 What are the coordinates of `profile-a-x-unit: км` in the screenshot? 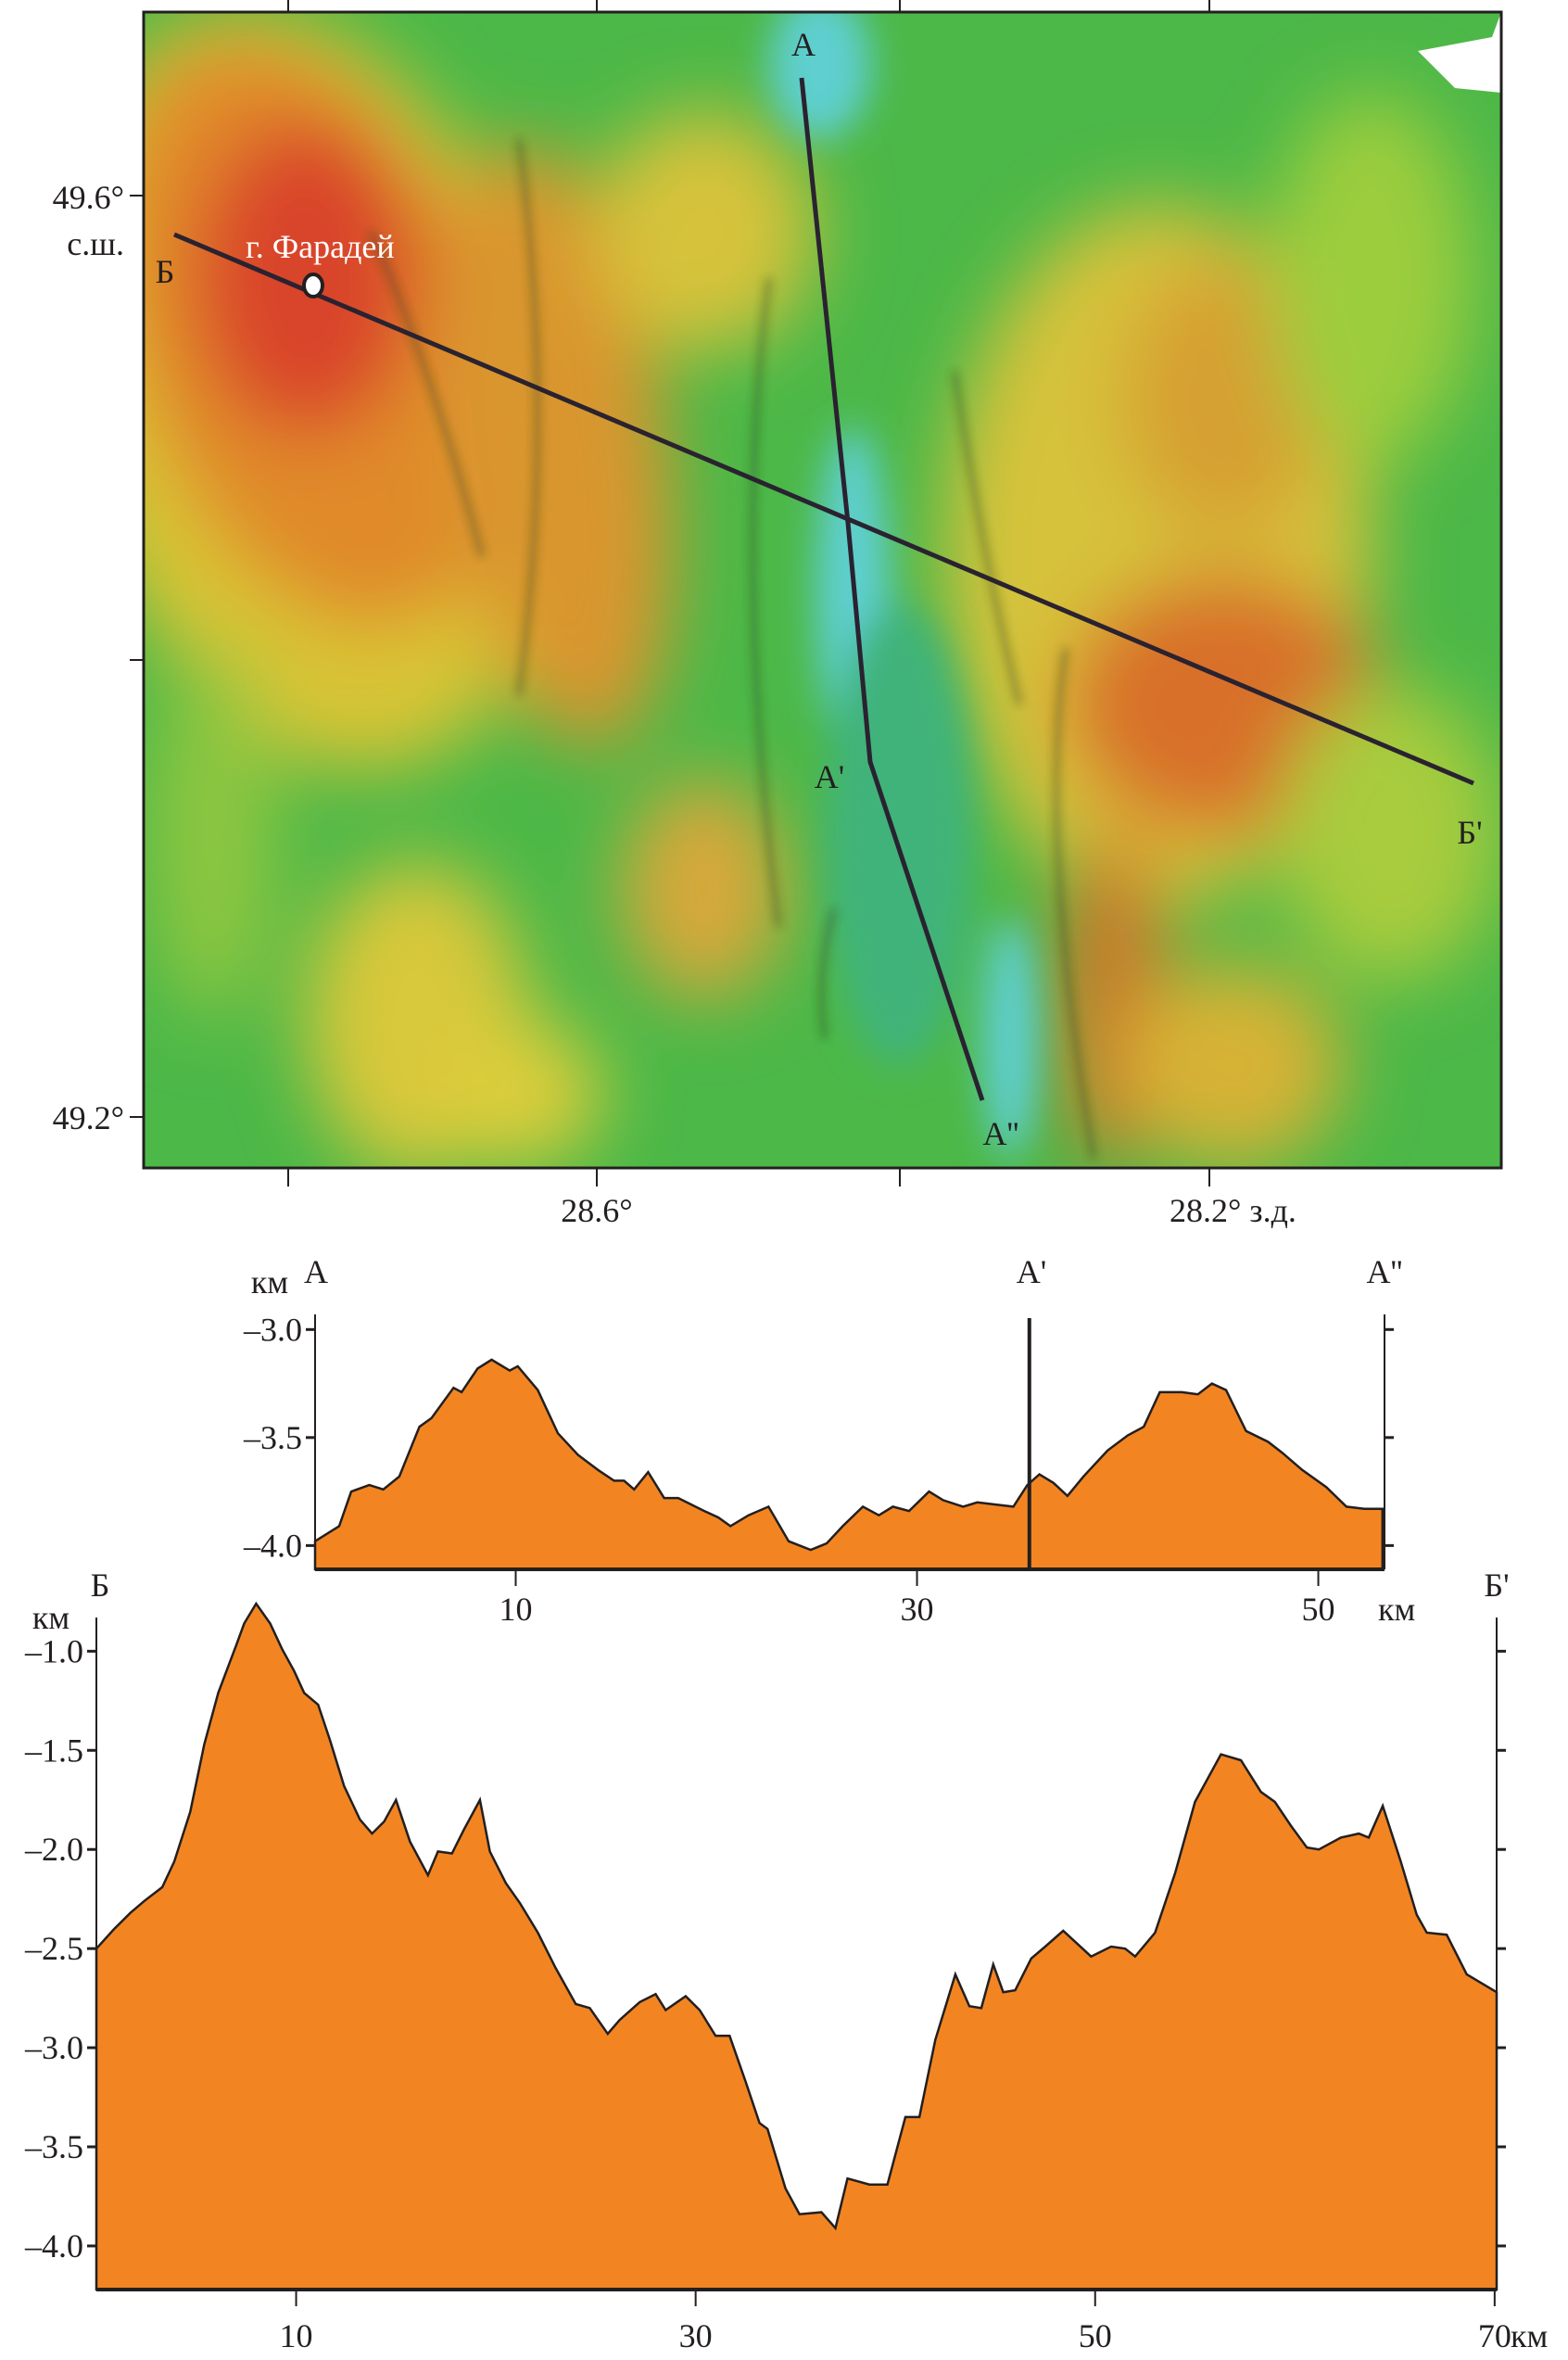 It's located at (1396, 1609).